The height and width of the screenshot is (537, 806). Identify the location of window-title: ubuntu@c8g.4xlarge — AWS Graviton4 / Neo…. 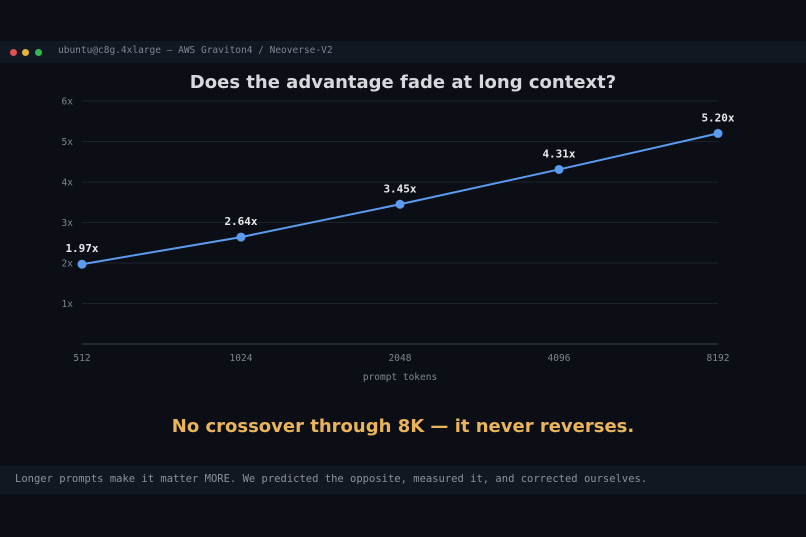
(195, 50).